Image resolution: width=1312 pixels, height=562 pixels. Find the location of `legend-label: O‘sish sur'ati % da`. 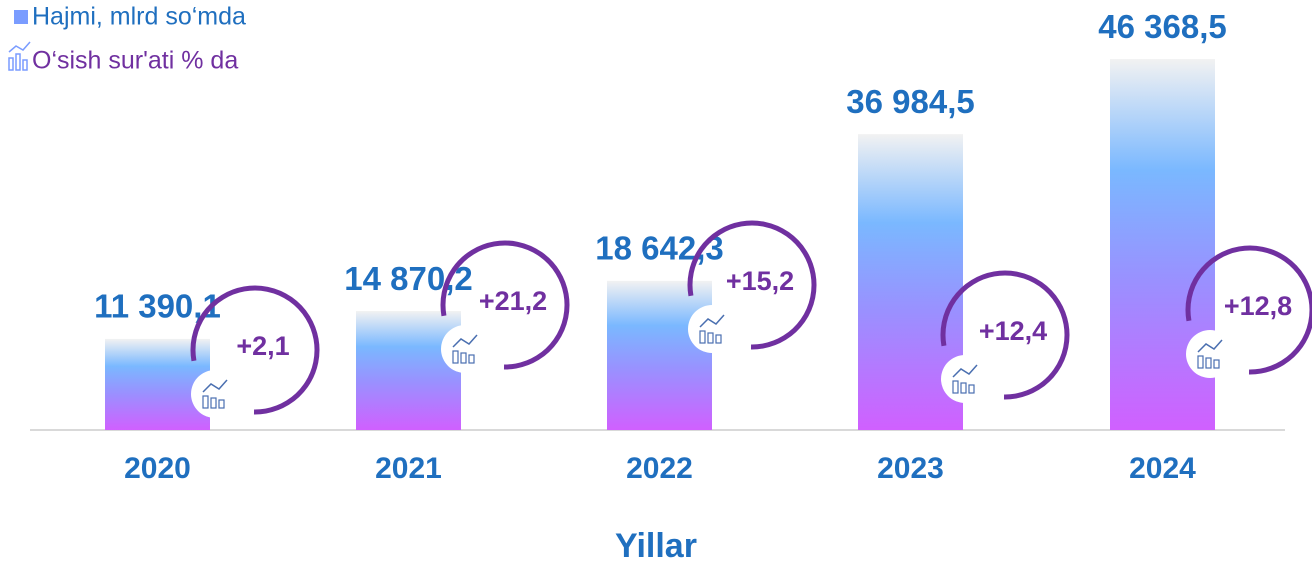

legend-label: O‘sish sur'ati % da is located at coordinates (135, 61).